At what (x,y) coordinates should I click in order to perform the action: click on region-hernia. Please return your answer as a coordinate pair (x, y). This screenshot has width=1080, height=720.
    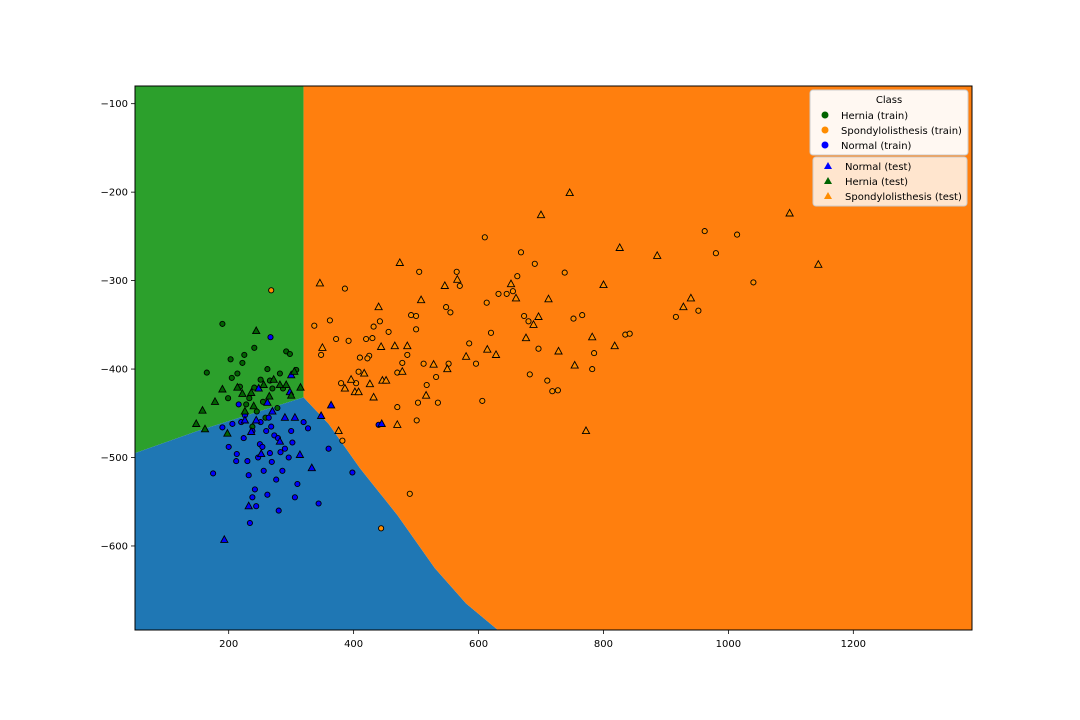
    Looking at the image, I should click on (219, 270).